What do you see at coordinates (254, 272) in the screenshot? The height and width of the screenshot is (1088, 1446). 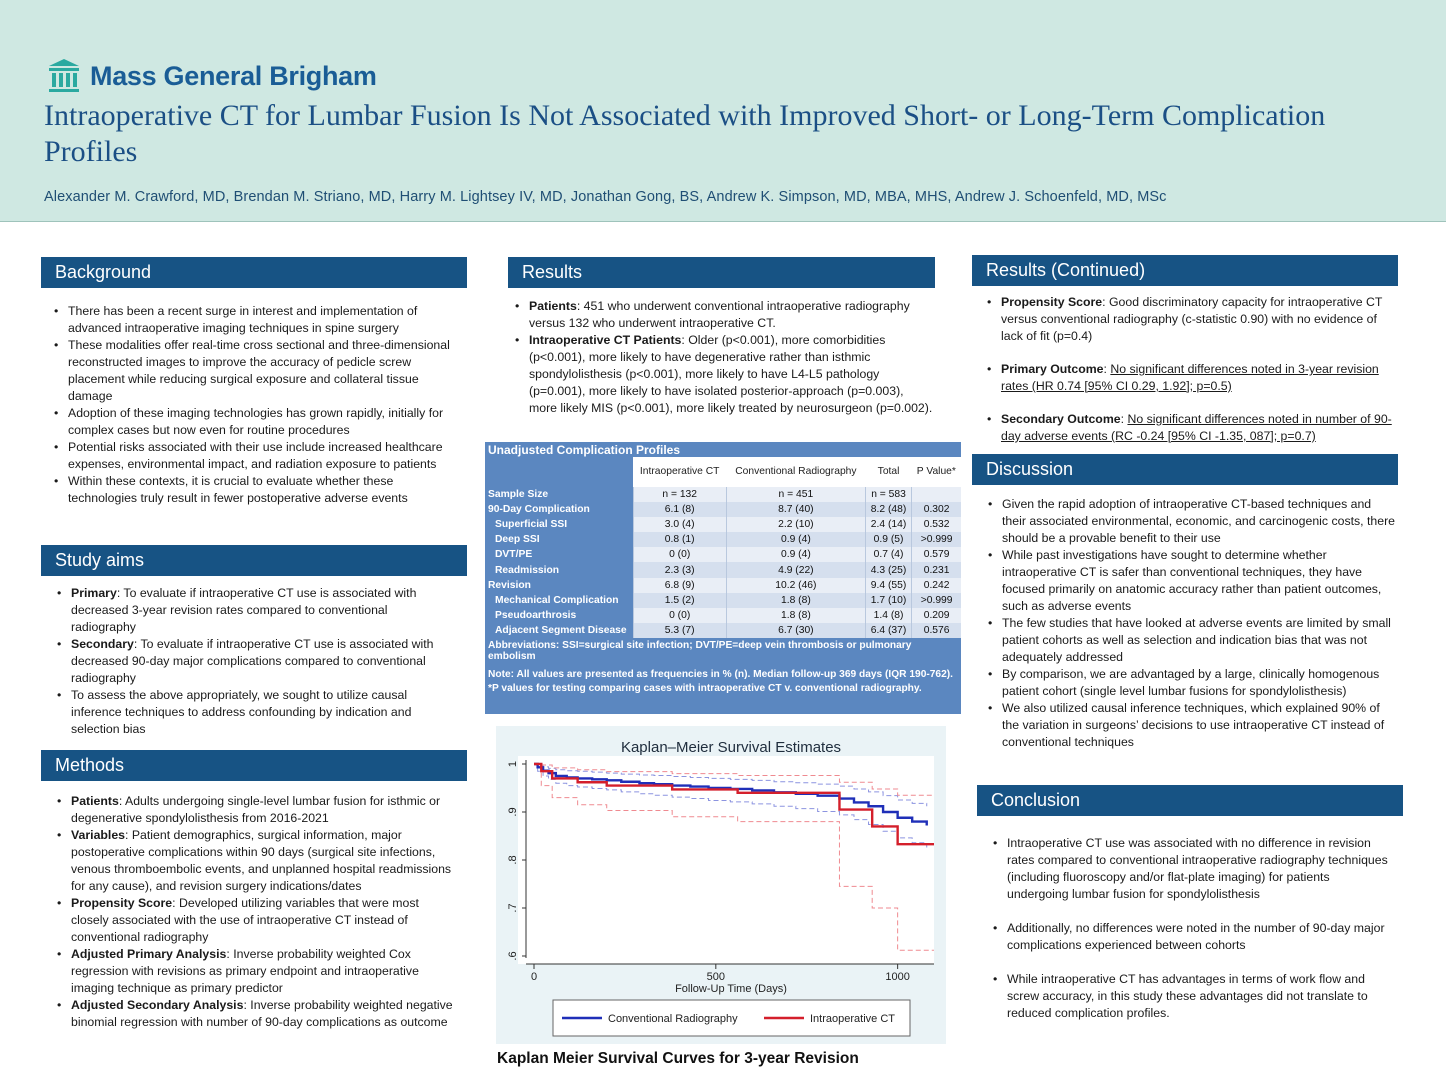 I see `background-heading: Background` at bounding box center [254, 272].